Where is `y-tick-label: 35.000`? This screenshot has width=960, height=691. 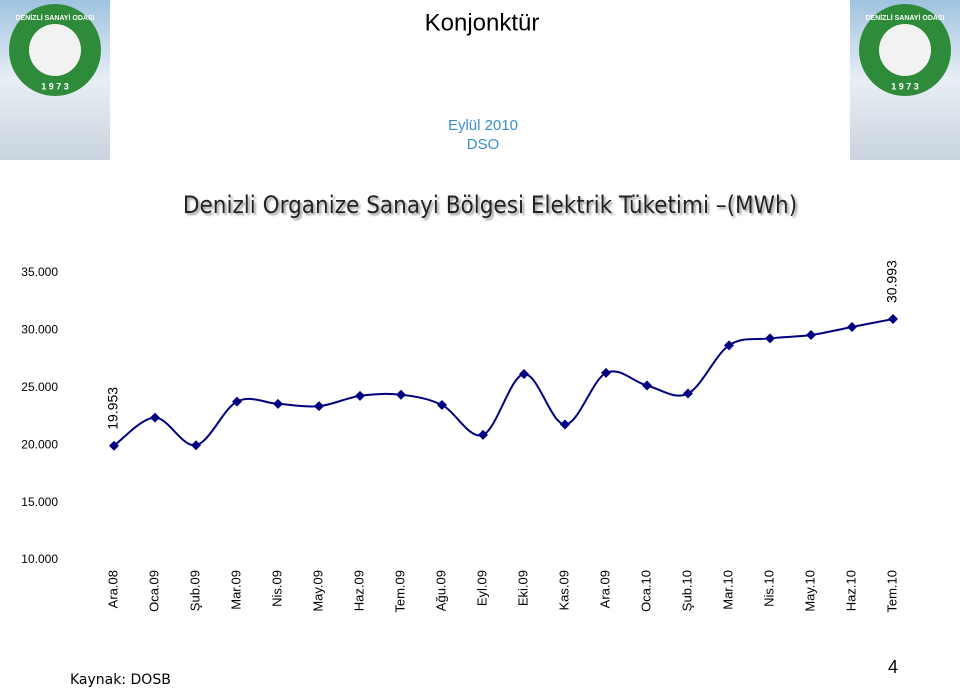 y-tick-label: 35.000 is located at coordinates (39, 272).